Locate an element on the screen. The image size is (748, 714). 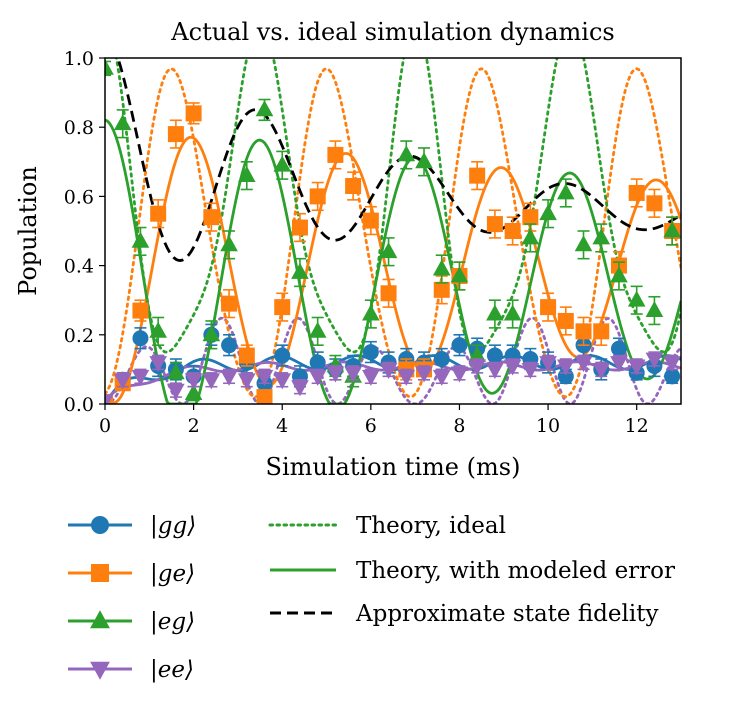
legend-item-eg: |eg⟩ is located at coordinates (131, 622).